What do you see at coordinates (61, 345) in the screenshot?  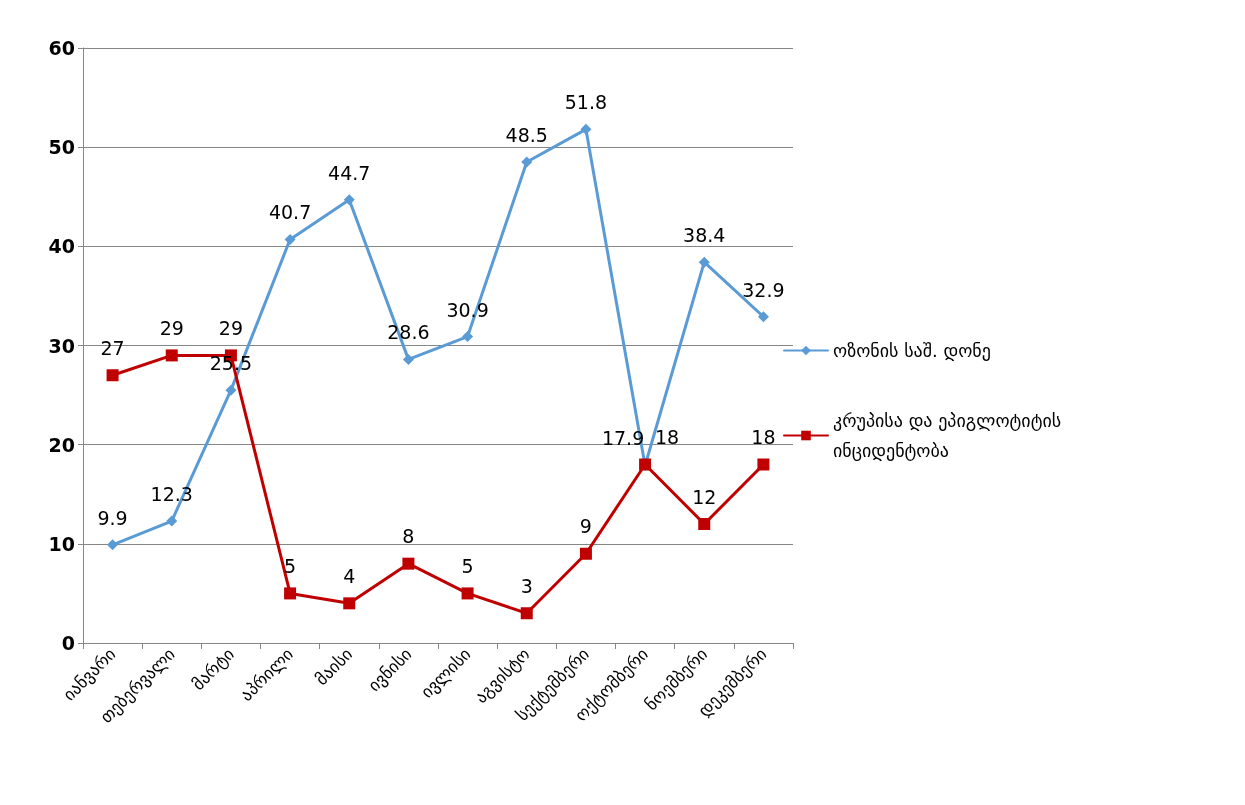 I see `y-tick-label: 30` at bounding box center [61, 345].